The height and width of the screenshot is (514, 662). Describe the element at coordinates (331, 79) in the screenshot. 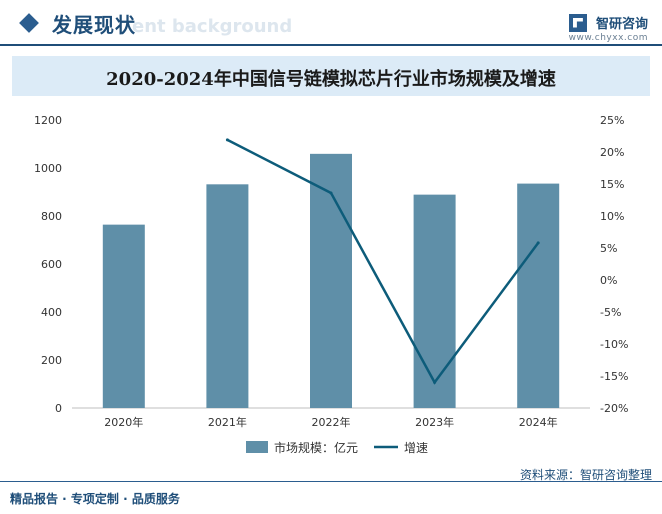

I see `chart-title: 2020-2024年中国信号链模拟芯片行业市场规模及增速` at that location.